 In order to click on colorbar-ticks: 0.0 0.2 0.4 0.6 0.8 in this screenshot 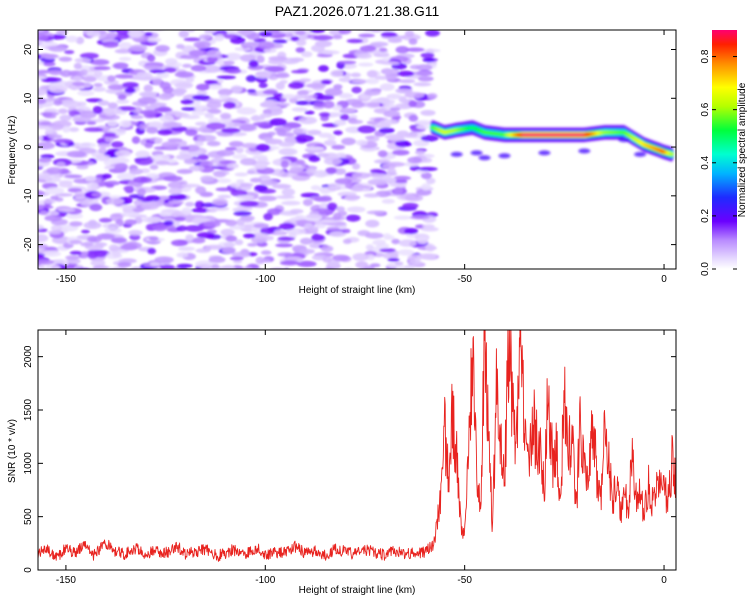, I will do `click(718, 162)`.